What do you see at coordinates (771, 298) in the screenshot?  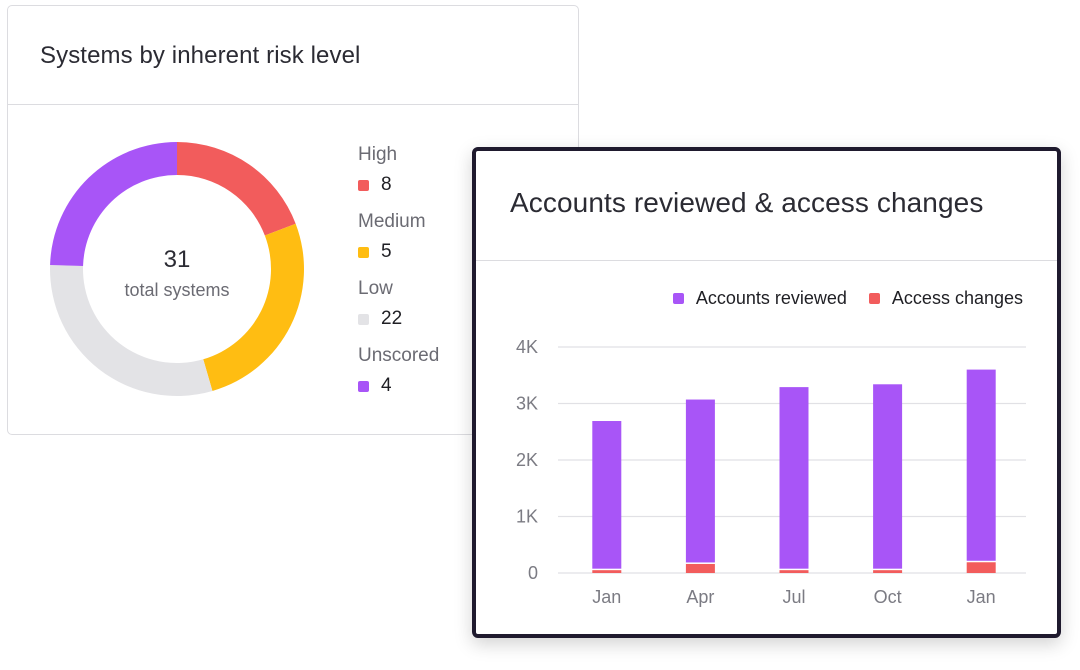 I see `legend-label-accounts-reviewed: Accounts reviewed` at bounding box center [771, 298].